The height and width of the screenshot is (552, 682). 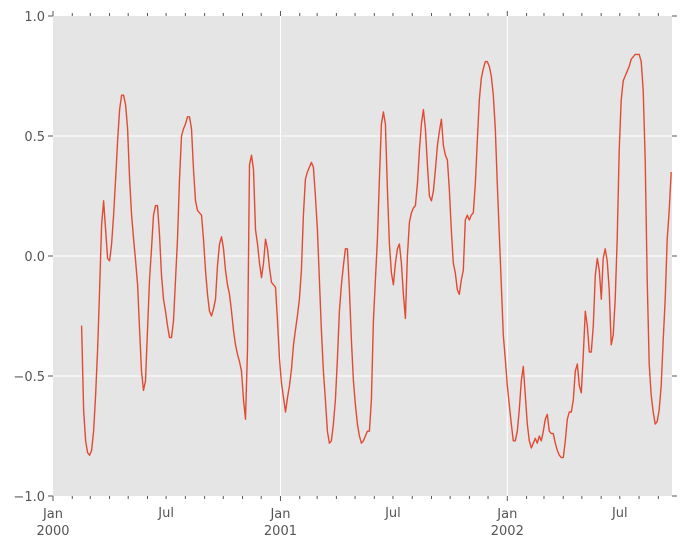 What do you see at coordinates (34, 137) in the screenshot?
I see `y-tick-label: 0.5` at bounding box center [34, 137].